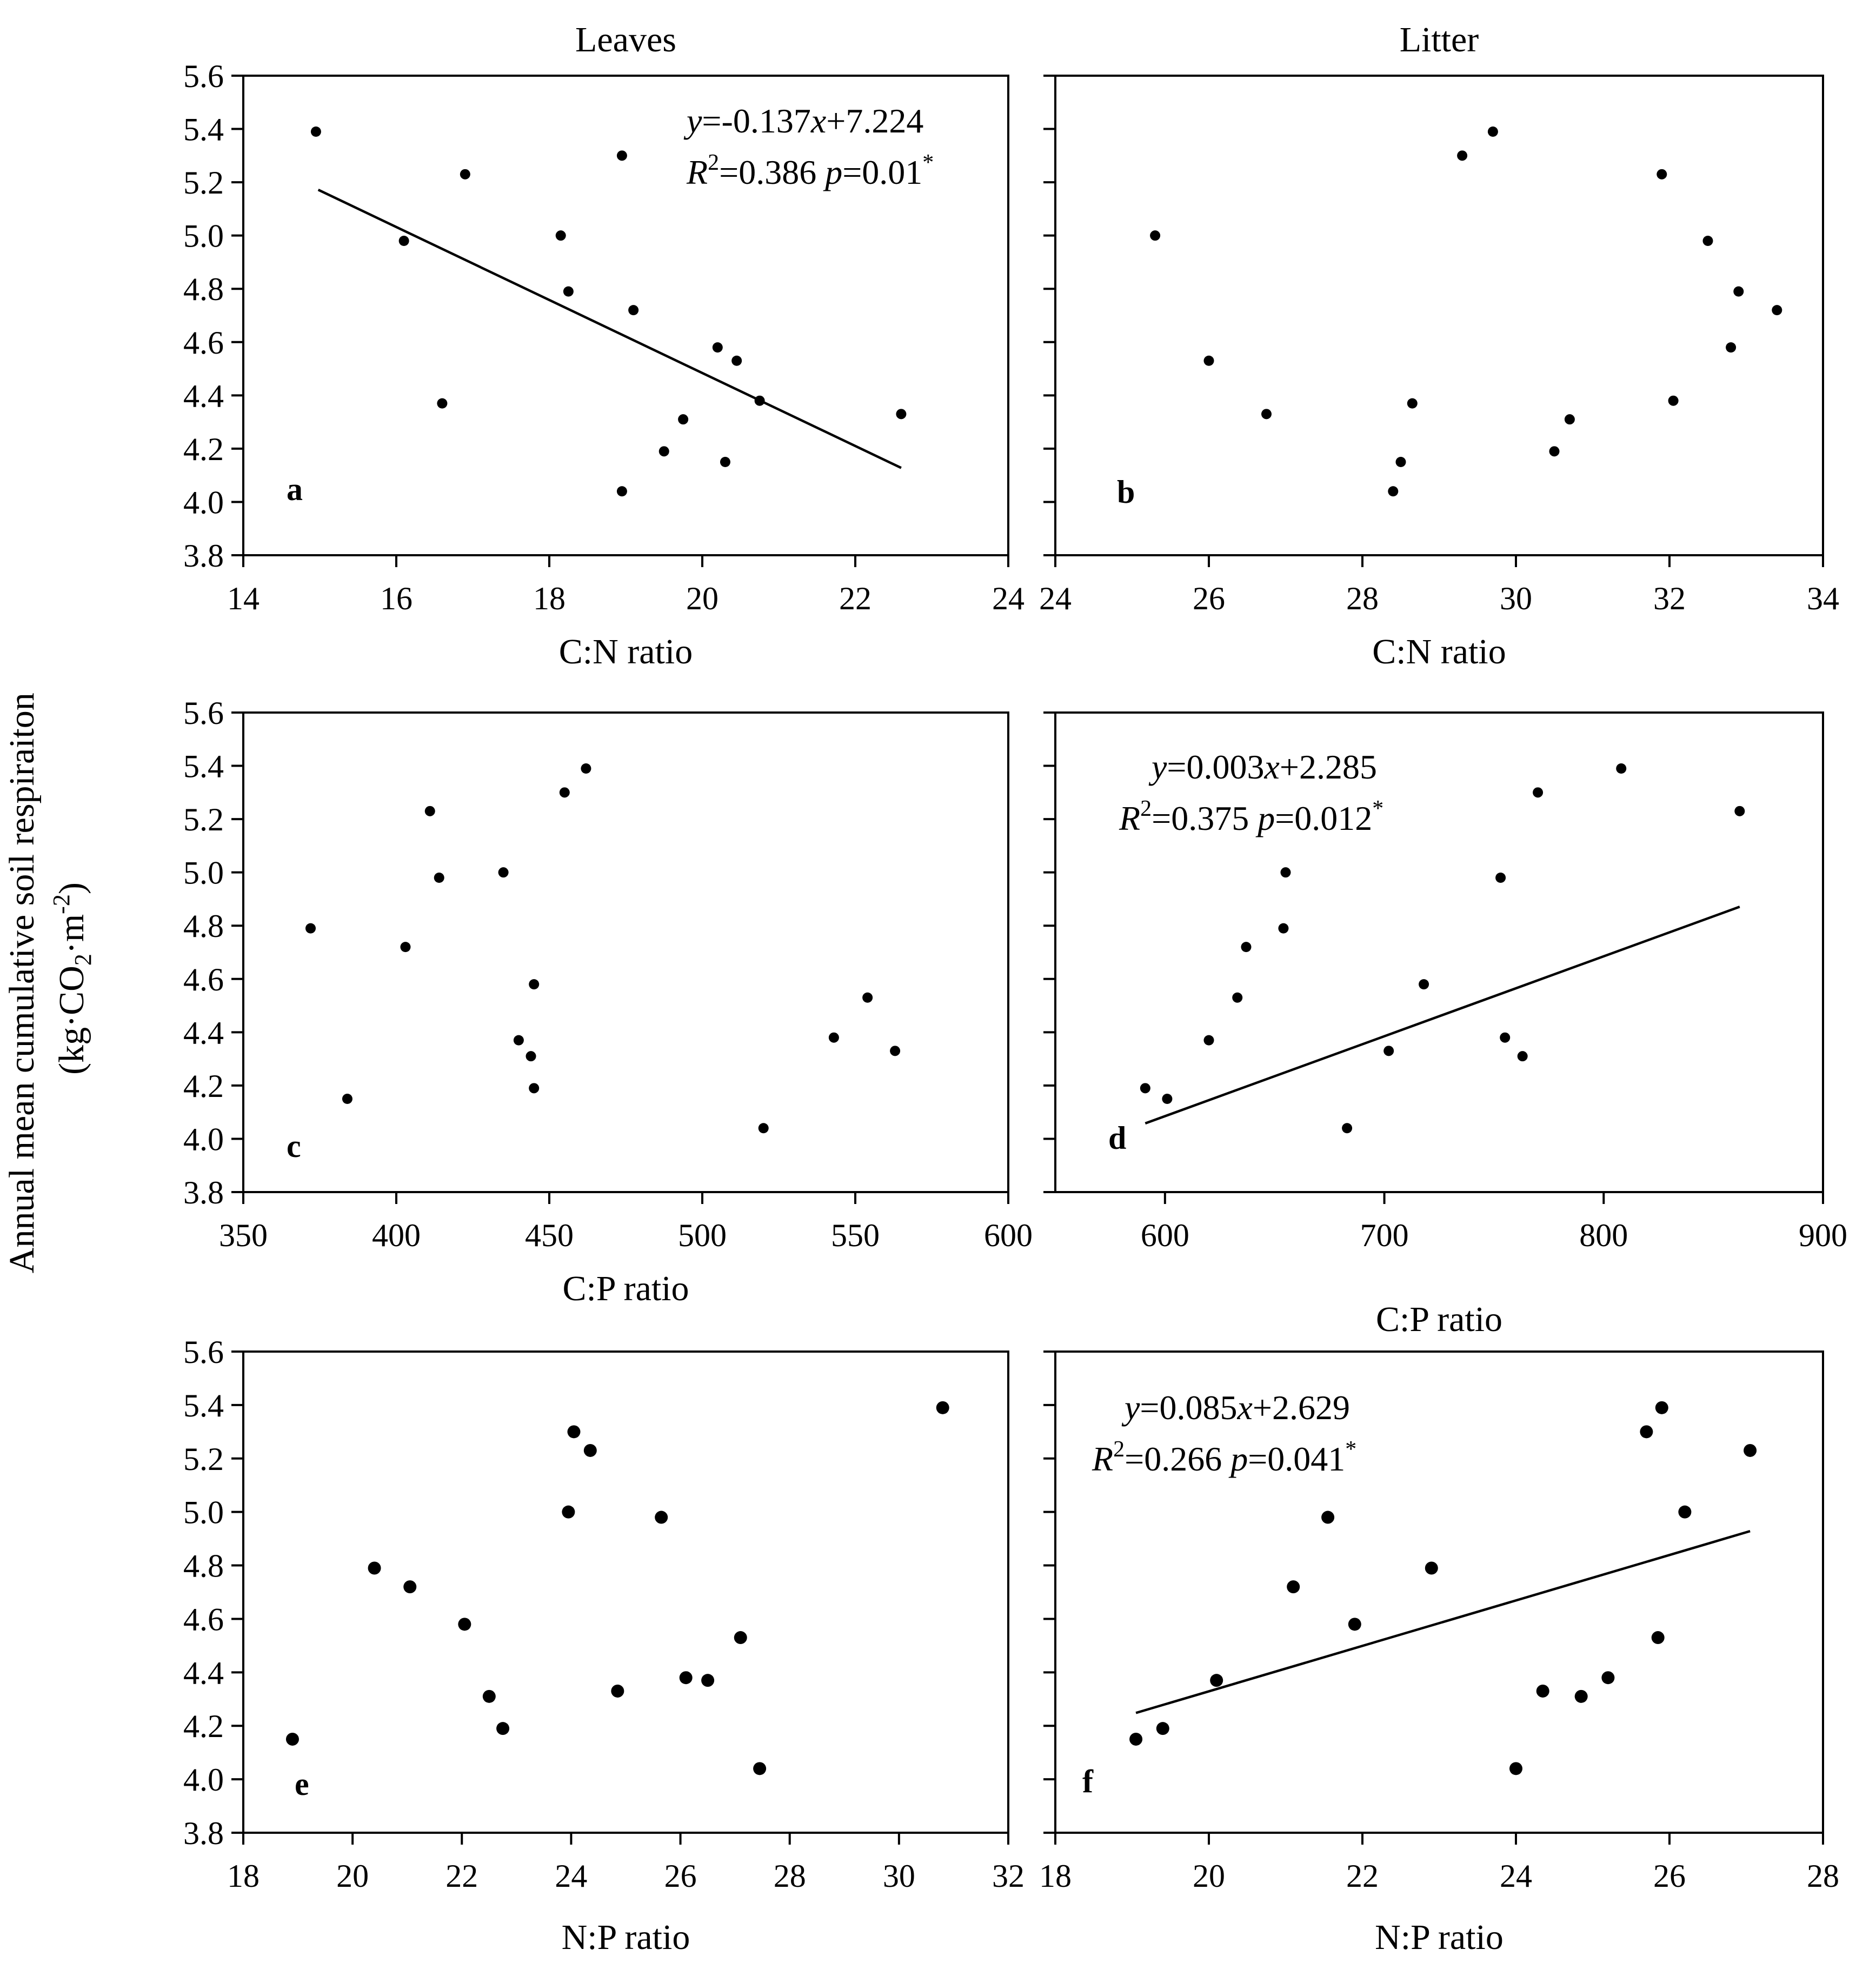 Image resolution: width=1876 pixels, height=1976 pixels. Describe the element at coordinates (625, 39) in the screenshot. I see `panel-title: Leaves` at that location.